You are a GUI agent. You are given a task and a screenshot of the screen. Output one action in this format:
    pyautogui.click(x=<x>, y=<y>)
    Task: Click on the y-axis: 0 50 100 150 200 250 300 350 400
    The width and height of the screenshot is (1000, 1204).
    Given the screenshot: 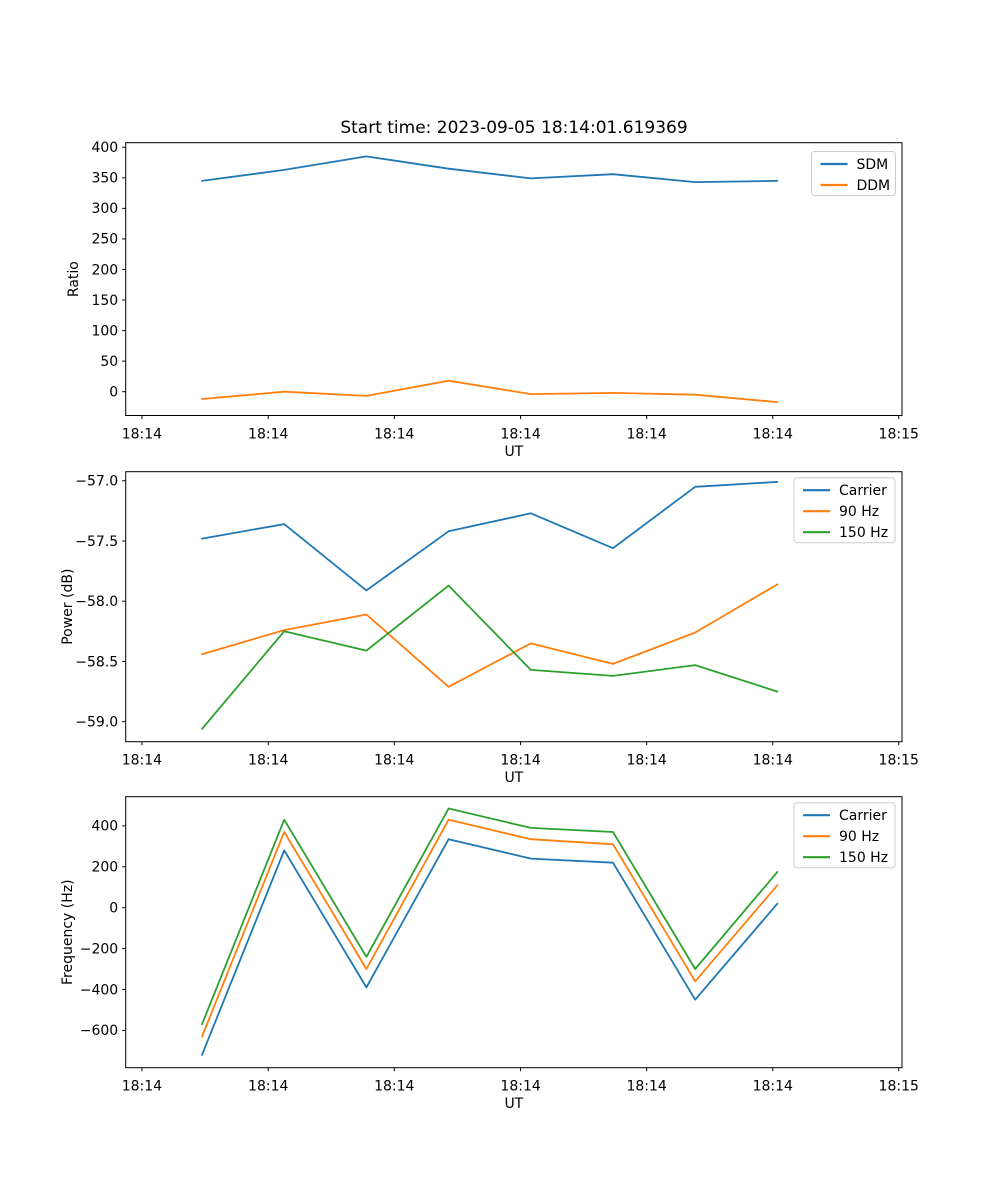 What is the action you would take?
    pyautogui.click(x=108, y=270)
    